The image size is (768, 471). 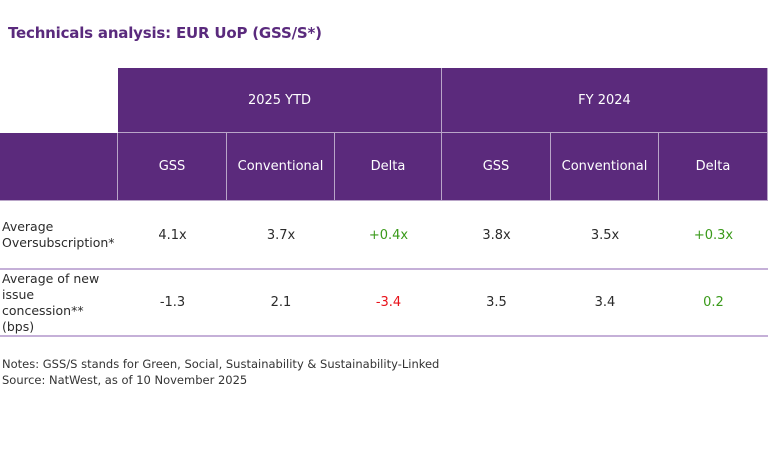 I want to click on table-cell: 3.5x, so click(x=605, y=235).